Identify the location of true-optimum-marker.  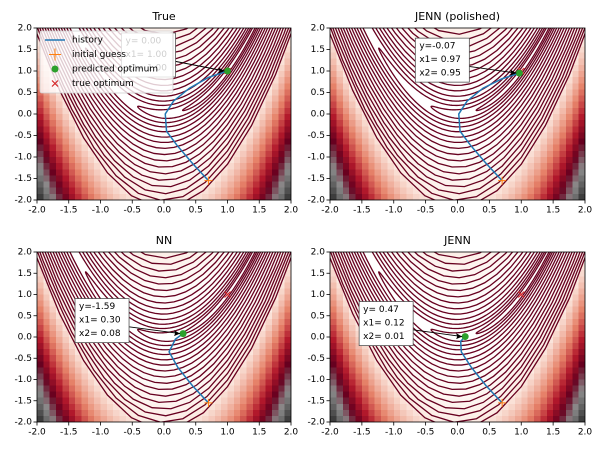
(521, 294).